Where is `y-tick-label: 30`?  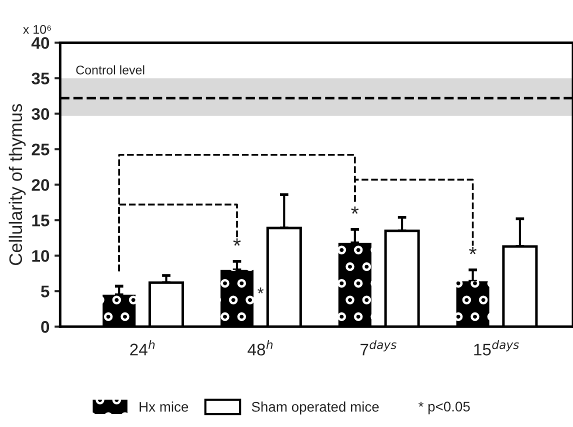
y-tick-label: 30 is located at coordinates (41, 114).